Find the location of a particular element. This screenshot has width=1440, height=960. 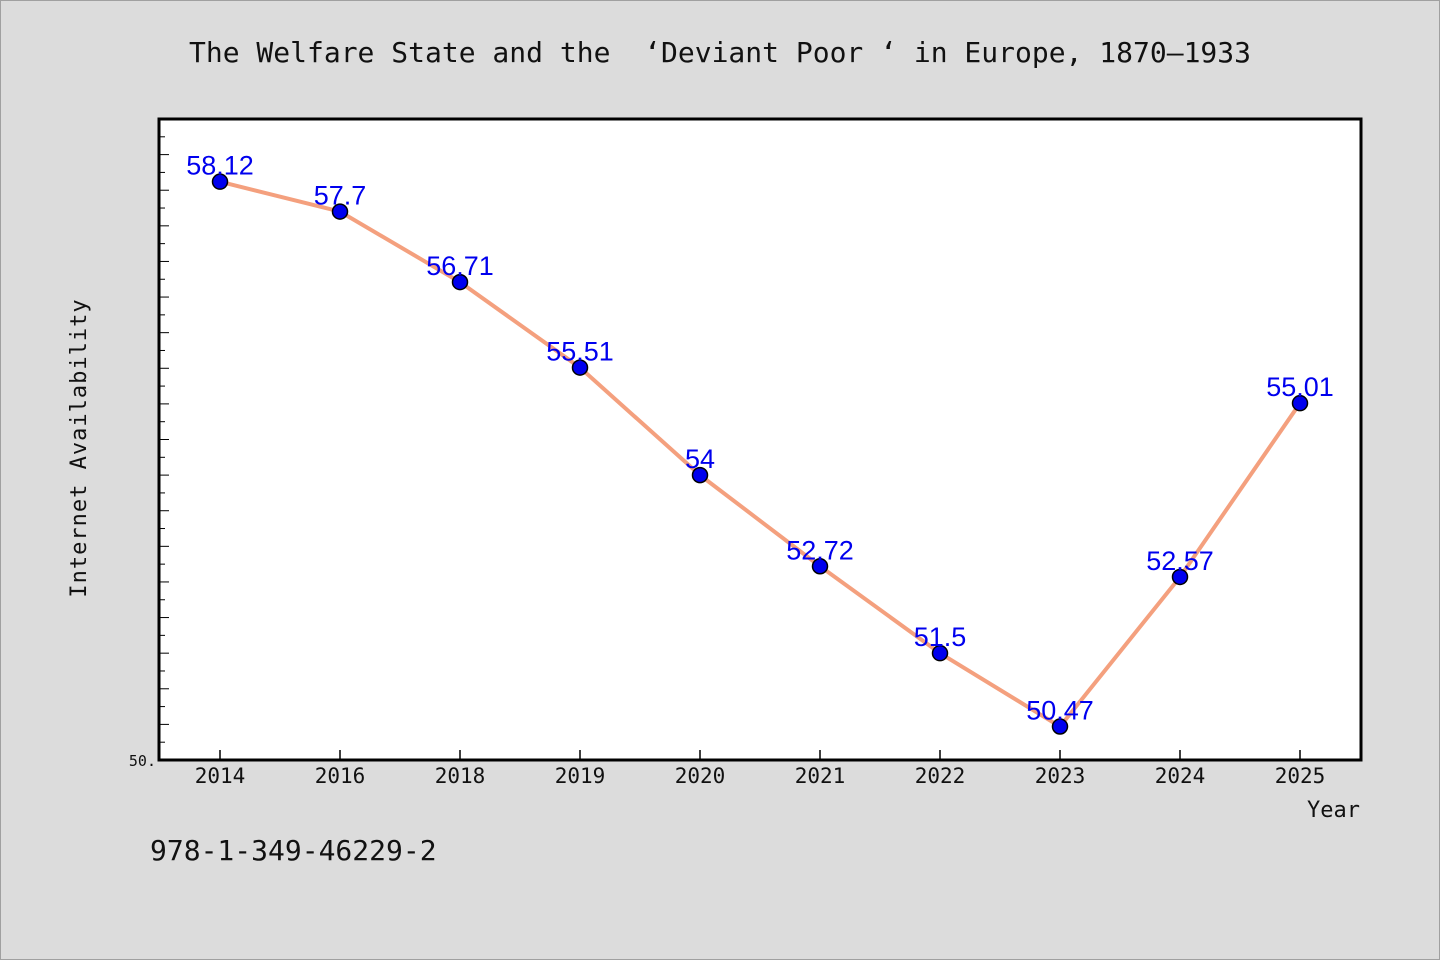

data-label: 52.57 is located at coordinates (1180, 561).